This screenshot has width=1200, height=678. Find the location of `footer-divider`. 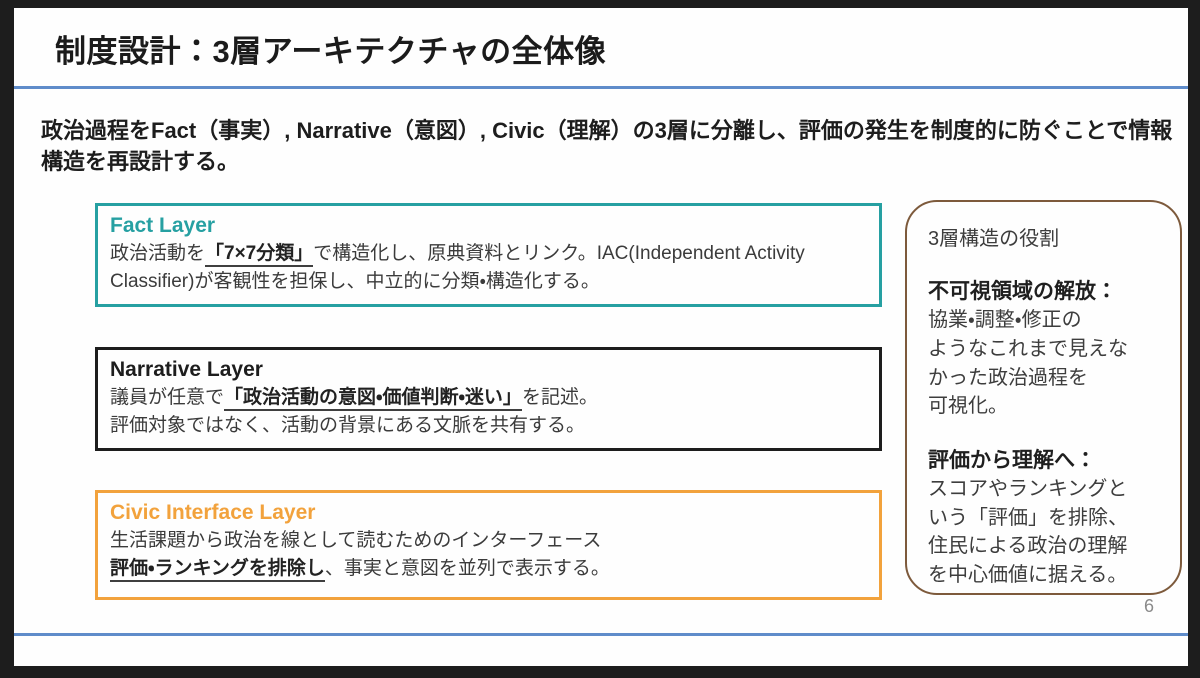

footer-divider is located at coordinates (601, 634).